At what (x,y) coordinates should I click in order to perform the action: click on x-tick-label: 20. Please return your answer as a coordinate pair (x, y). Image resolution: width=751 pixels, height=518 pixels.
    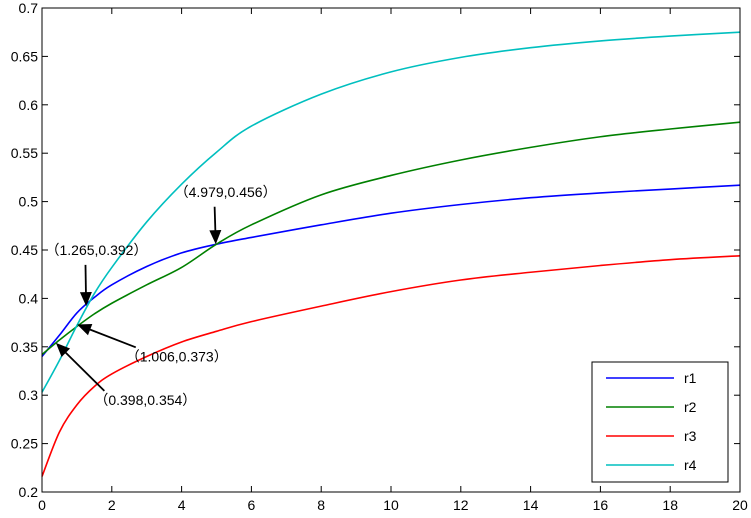
    Looking at the image, I should click on (740, 505).